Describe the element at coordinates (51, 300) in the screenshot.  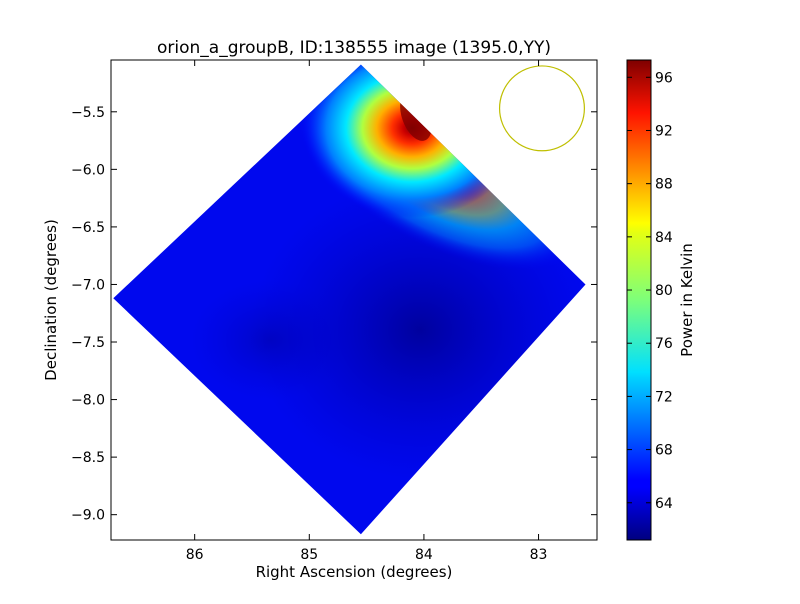
I see `y-axis-label: Declination (degrees)` at that location.